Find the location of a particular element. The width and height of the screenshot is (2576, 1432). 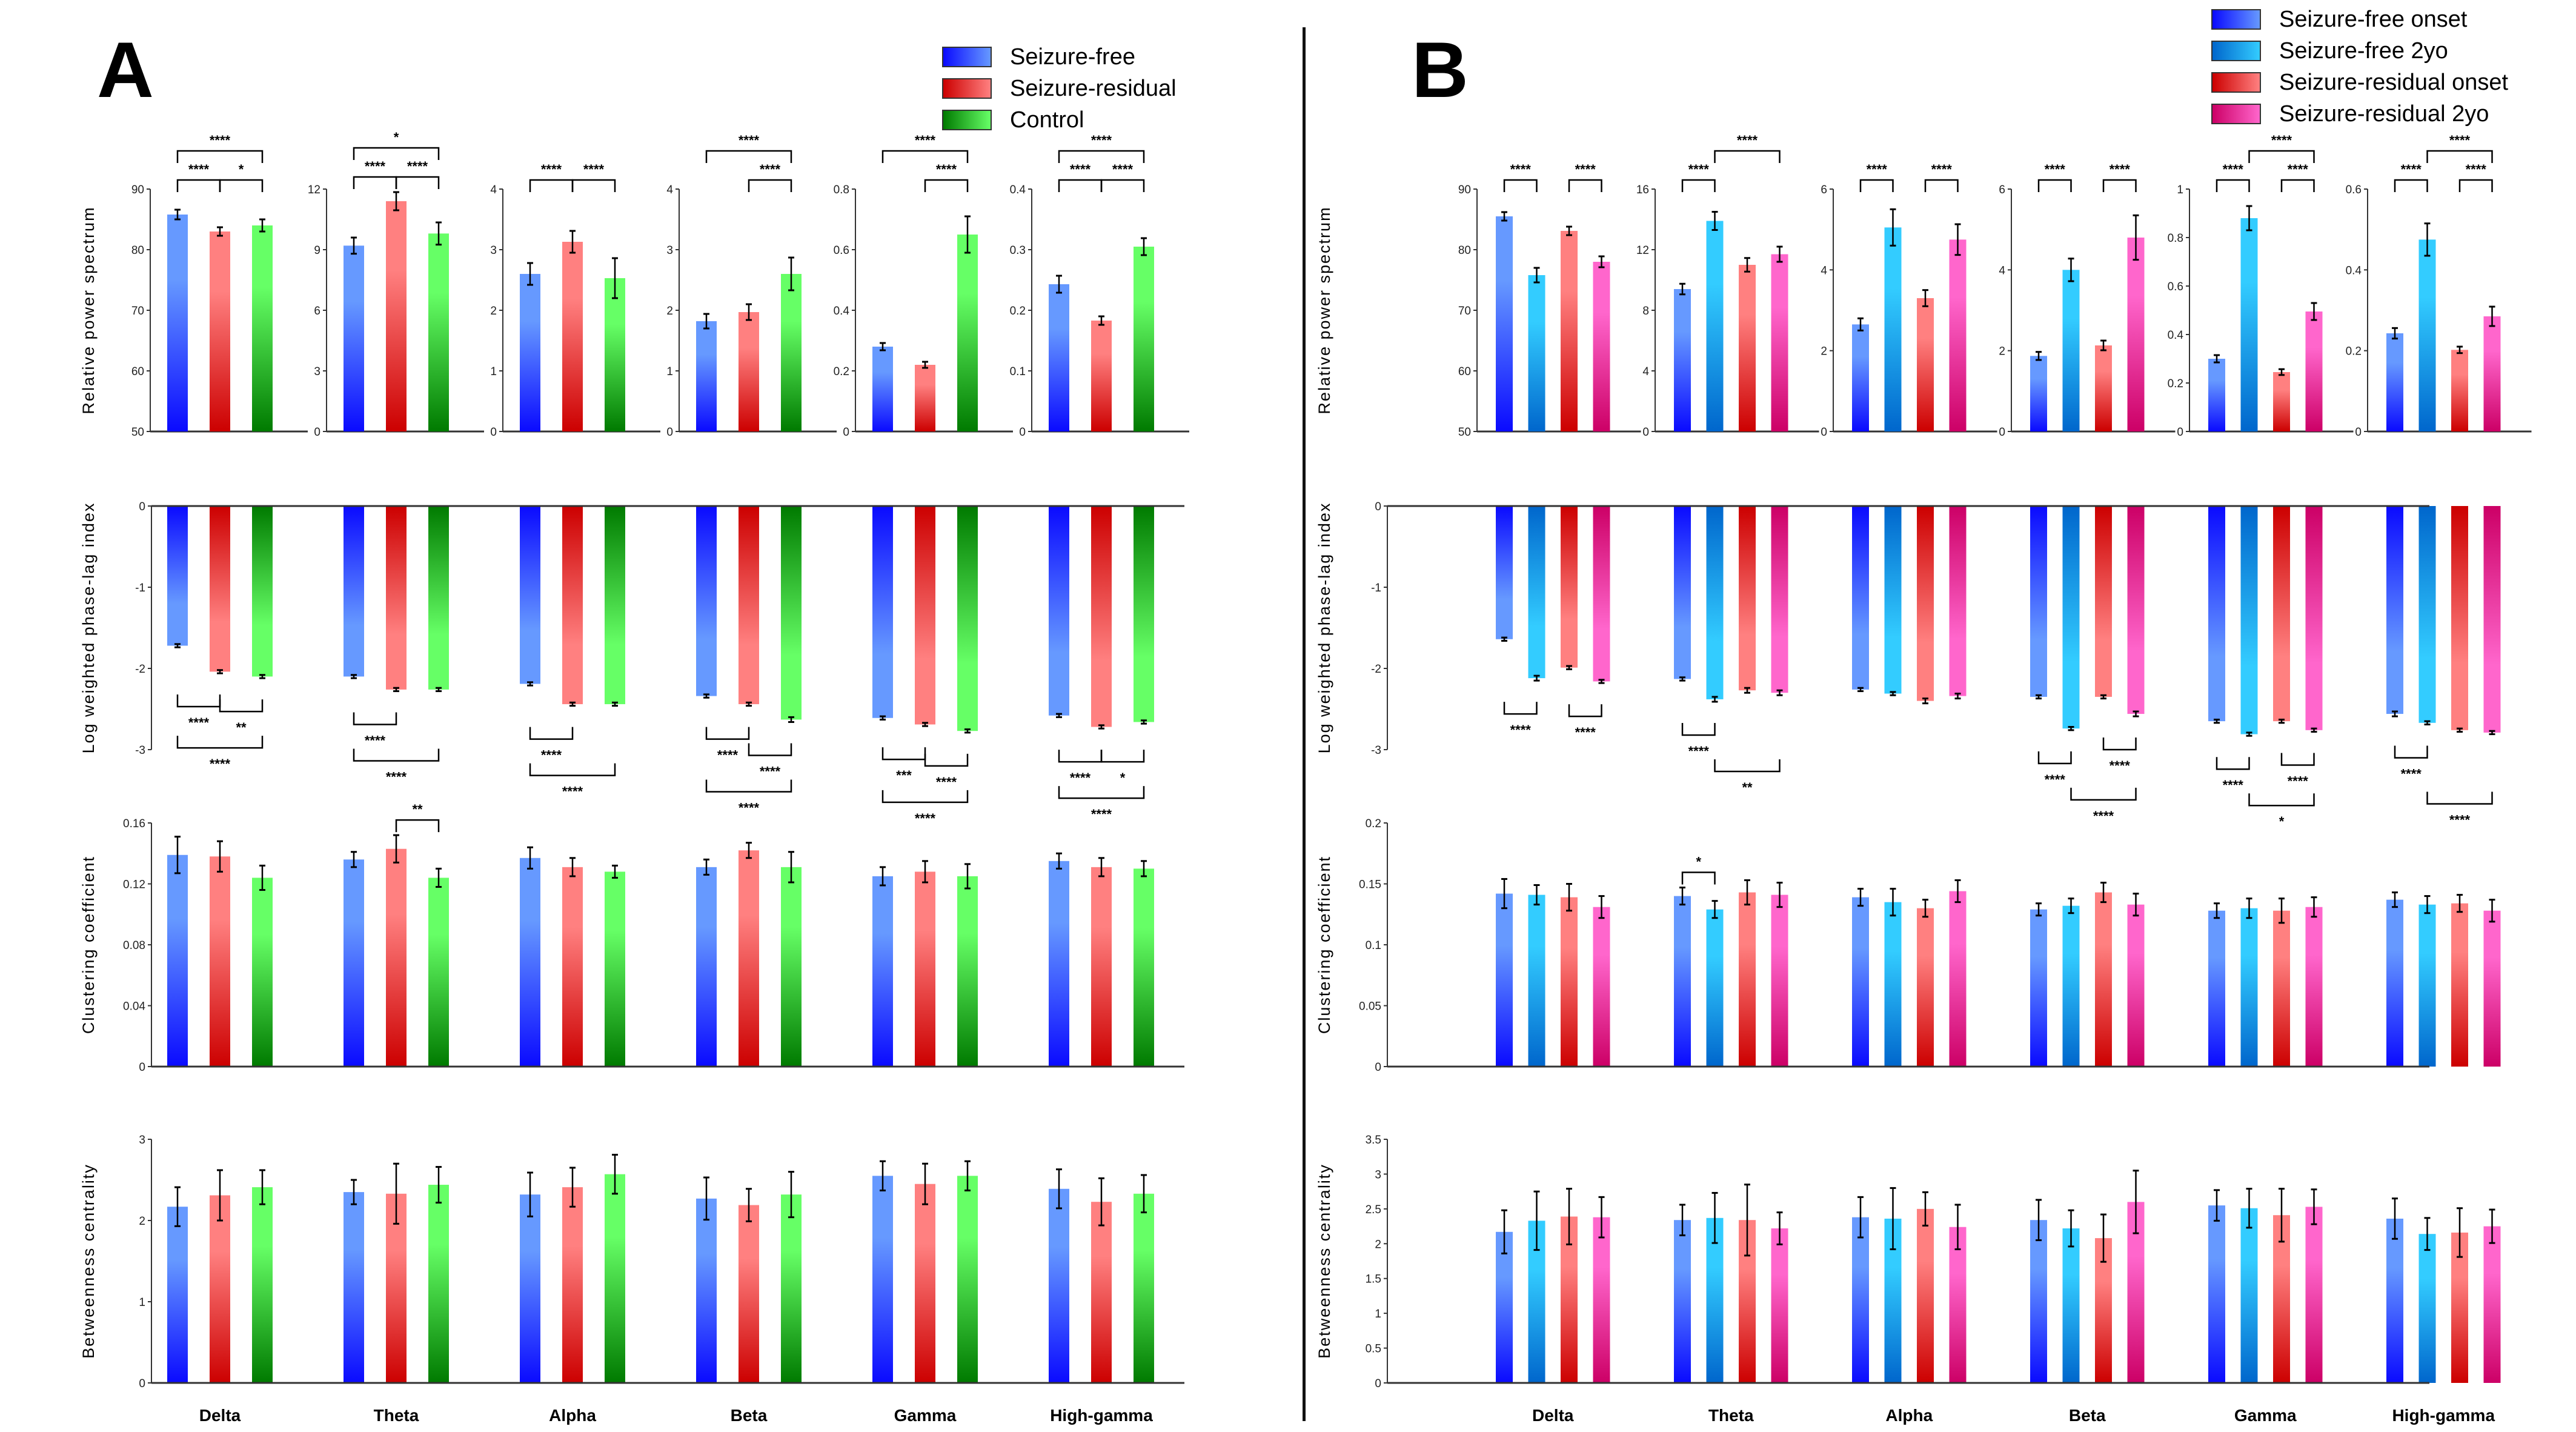

legend-label: Seizure-residual onset is located at coordinates (2394, 82).